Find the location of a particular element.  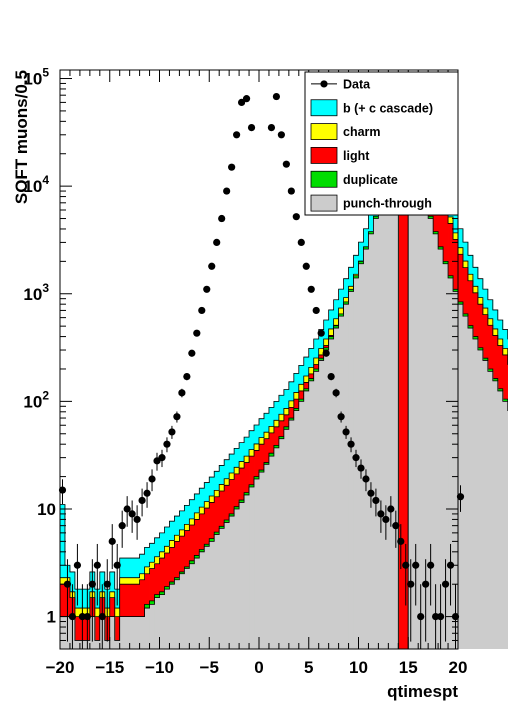

legend-entry: duplicate is located at coordinates (354, 179).